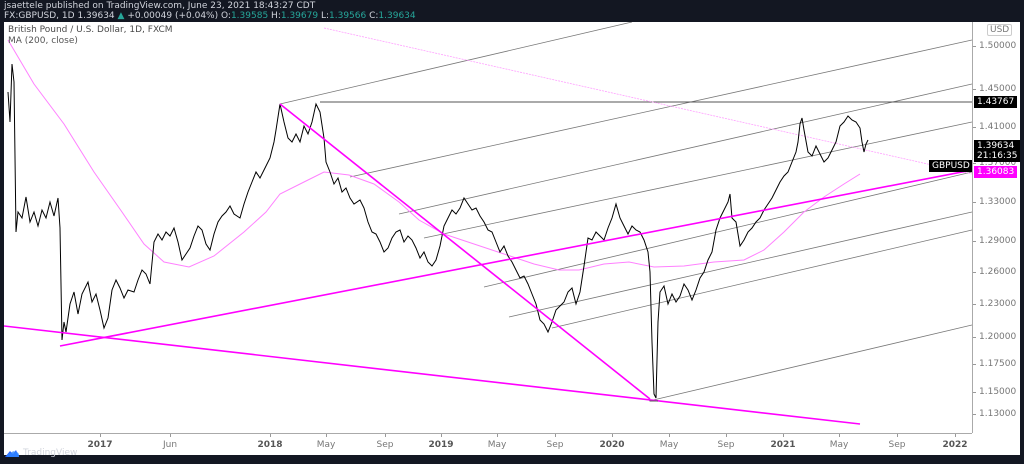 The height and width of the screenshot is (464, 1024). What do you see at coordinates (998, 392) in the screenshot?
I see `price-tick-label: 1.15000` at bounding box center [998, 392].